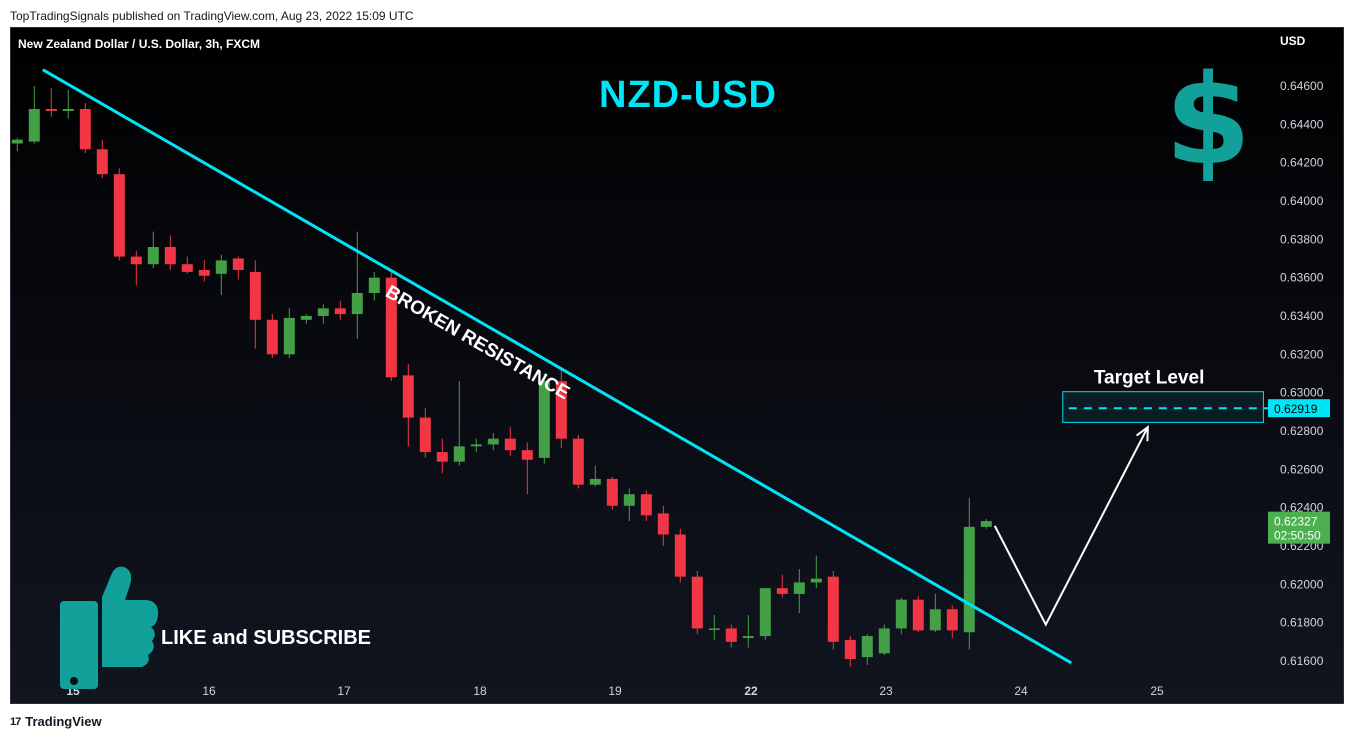 This screenshot has height=740, width=1354. Describe the element at coordinates (1302, 86) in the screenshot. I see `price-tick-label: 0.64600` at that location.